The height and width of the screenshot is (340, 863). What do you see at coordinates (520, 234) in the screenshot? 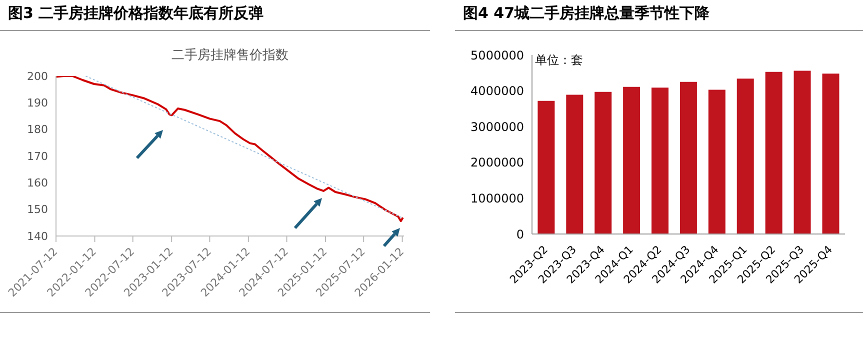
I see `y-tick-label: 0` at bounding box center [520, 234].